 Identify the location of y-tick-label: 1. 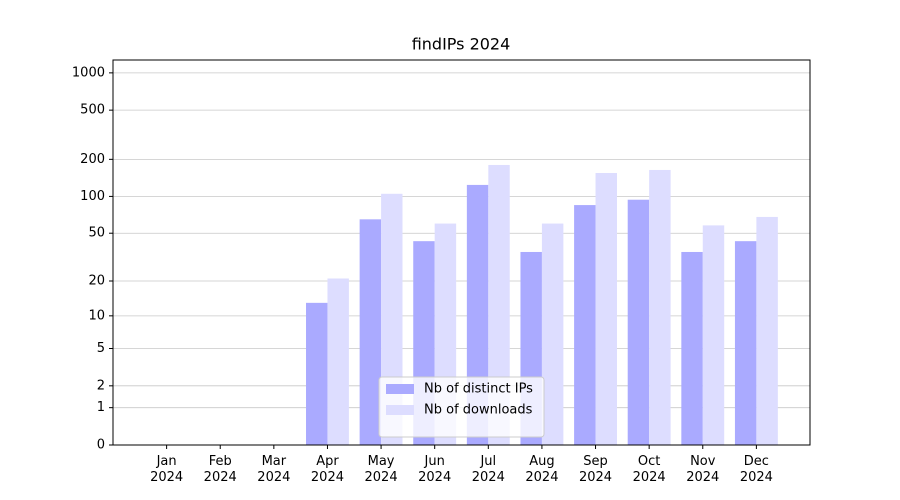
(101, 407).